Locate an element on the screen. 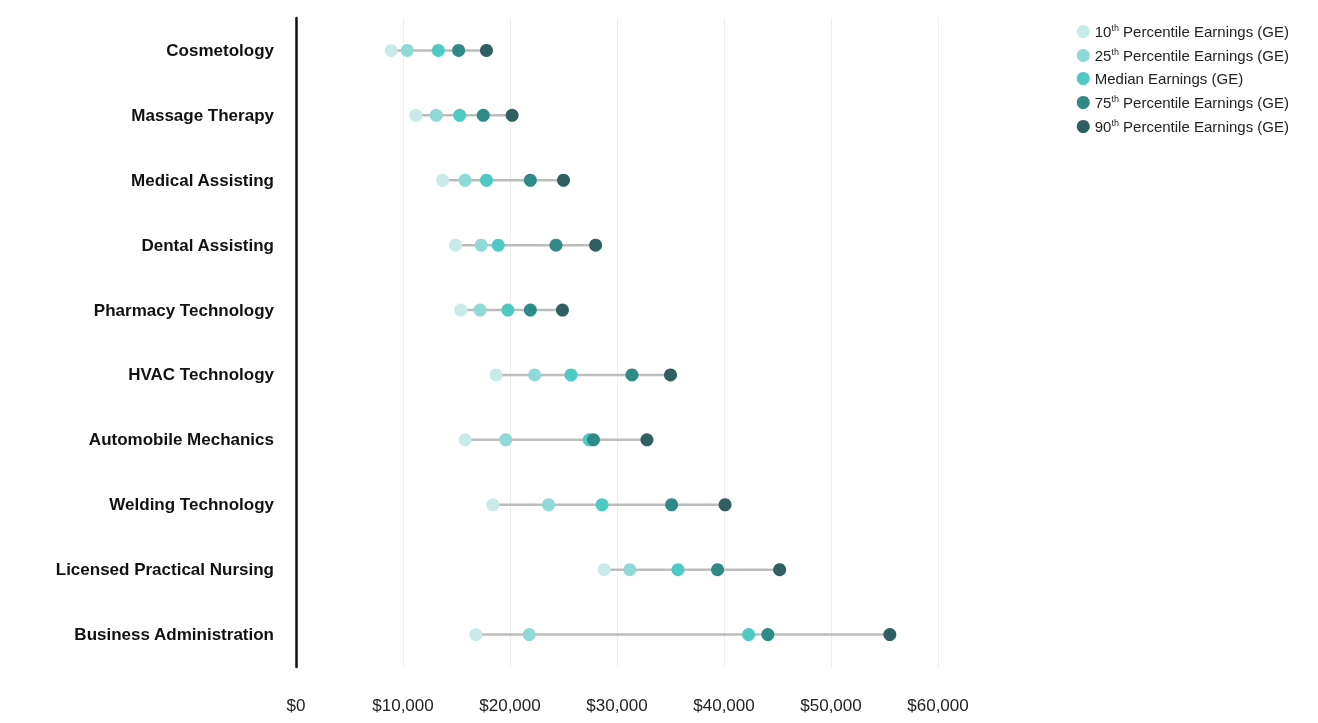  y-tick-label: Massage Therapy is located at coordinates (203, 115).